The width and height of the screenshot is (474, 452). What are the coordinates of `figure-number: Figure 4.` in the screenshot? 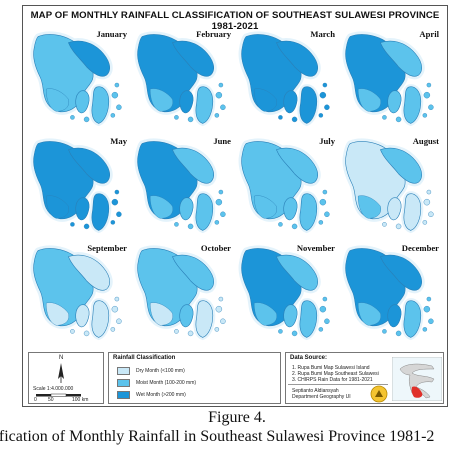 It's located at (237, 417).